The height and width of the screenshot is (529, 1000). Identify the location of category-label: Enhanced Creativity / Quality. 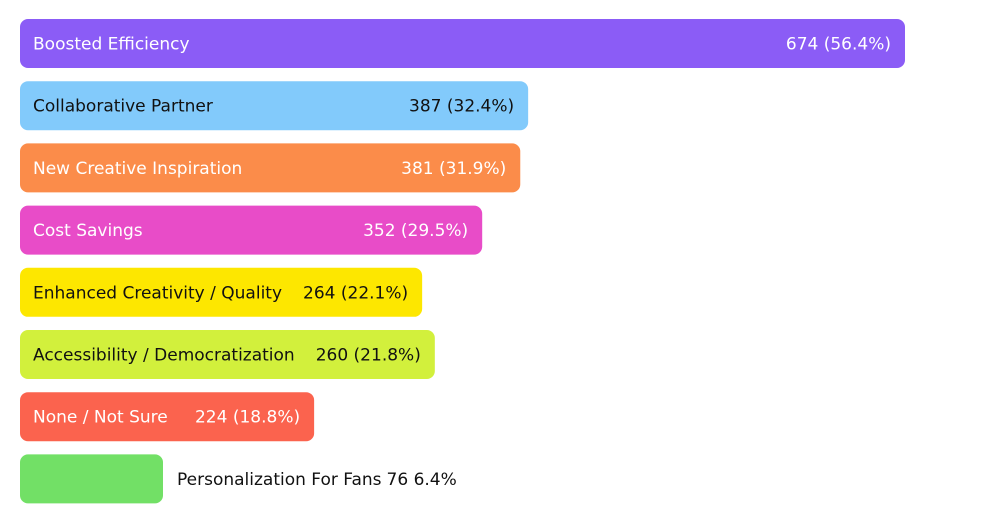
(157, 293).